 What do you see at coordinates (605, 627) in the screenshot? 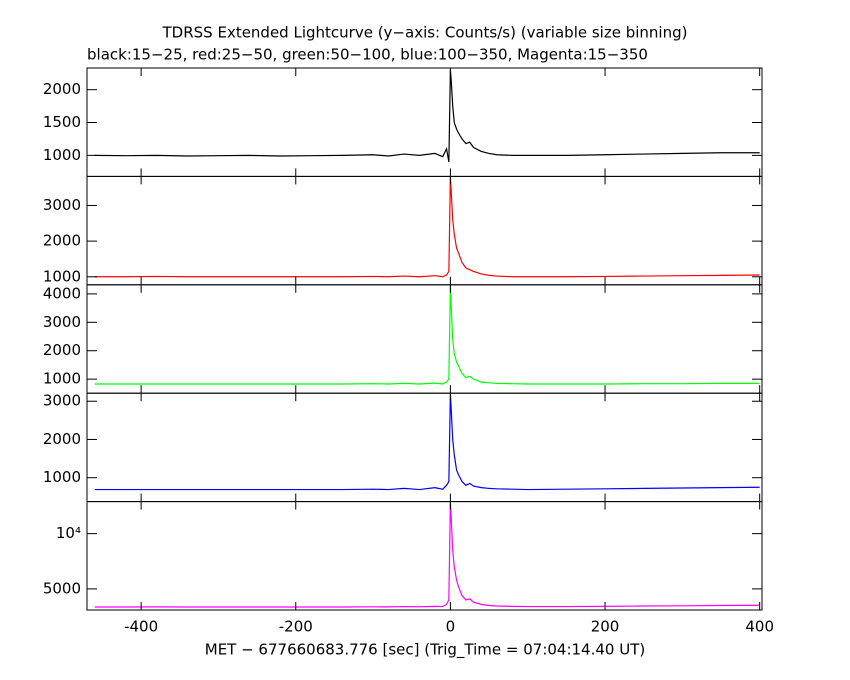
I see `x-tick-label: 200` at bounding box center [605, 627].